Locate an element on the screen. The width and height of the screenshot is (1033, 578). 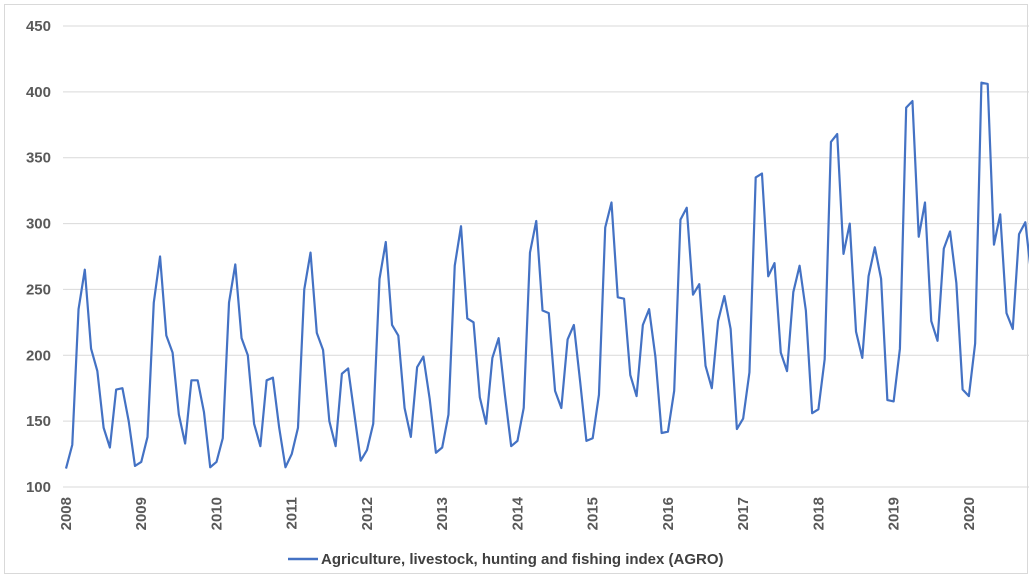
y-tick-label: 250 is located at coordinates (38, 289).